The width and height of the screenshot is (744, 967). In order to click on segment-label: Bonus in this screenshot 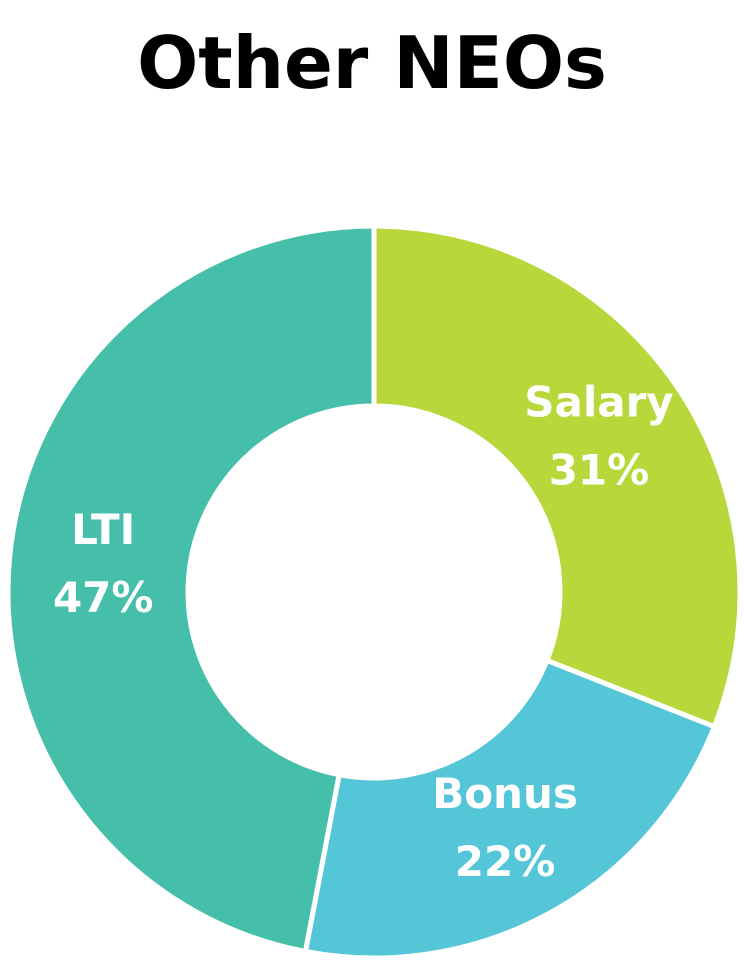, I will do `click(505, 793)`.